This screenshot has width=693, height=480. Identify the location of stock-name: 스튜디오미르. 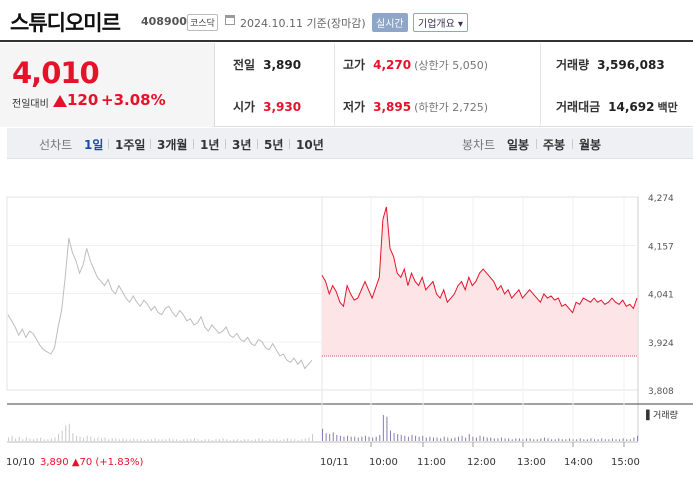
(65, 23).